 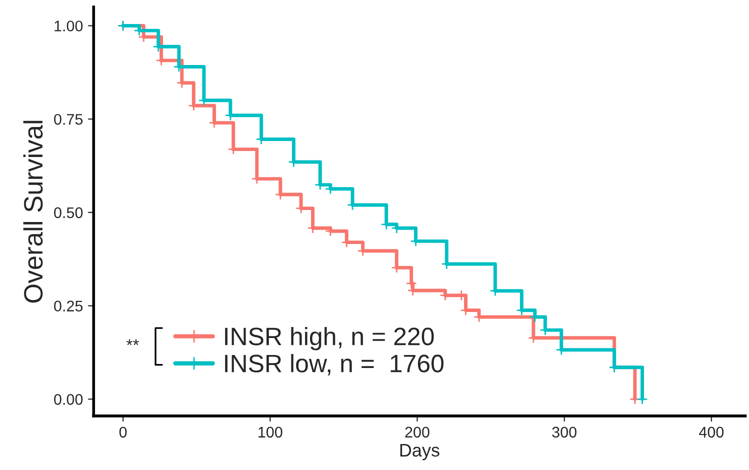 I want to click on x-tick-label: 0, so click(x=123, y=432).